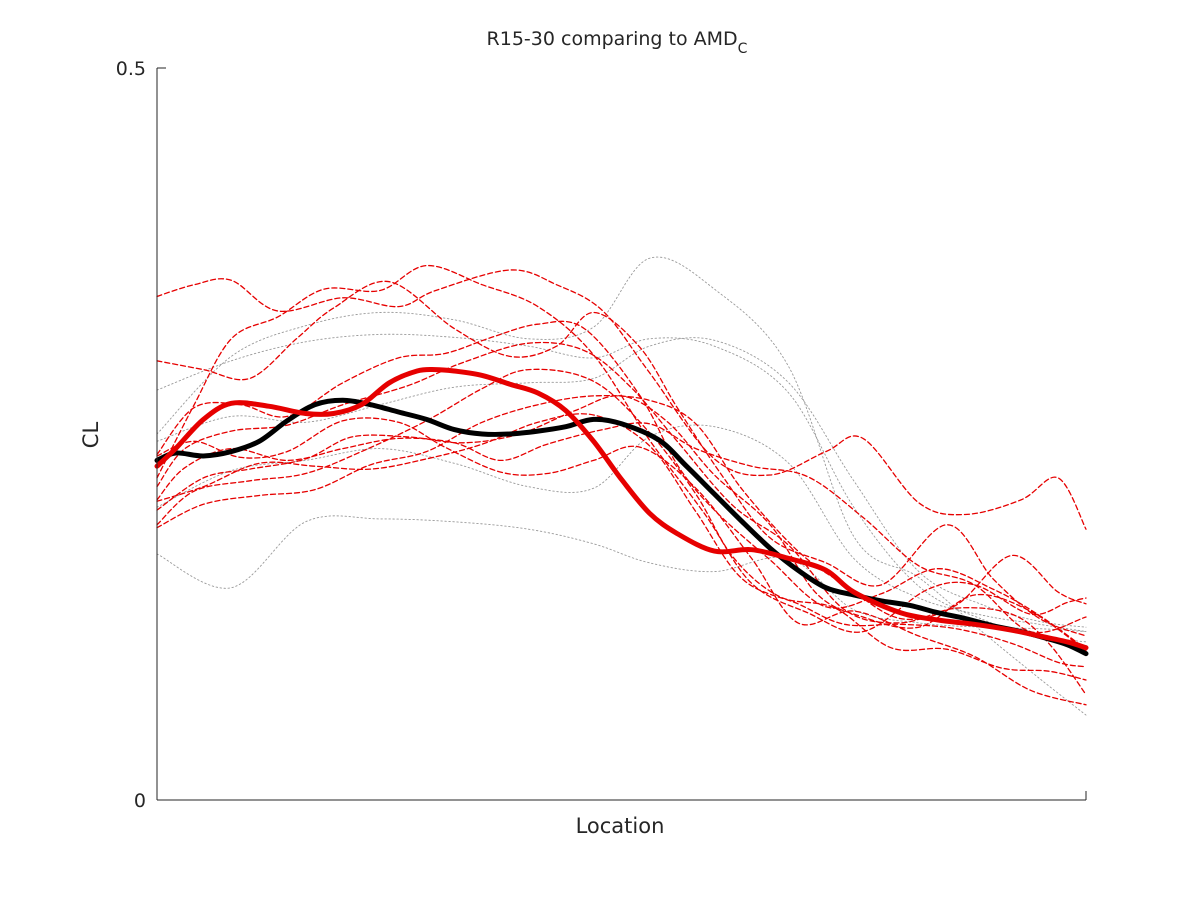 This screenshot has height=904, width=1200. What do you see at coordinates (91, 435) in the screenshot?
I see `y-axis-label: CL` at bounding box center [91, 435].